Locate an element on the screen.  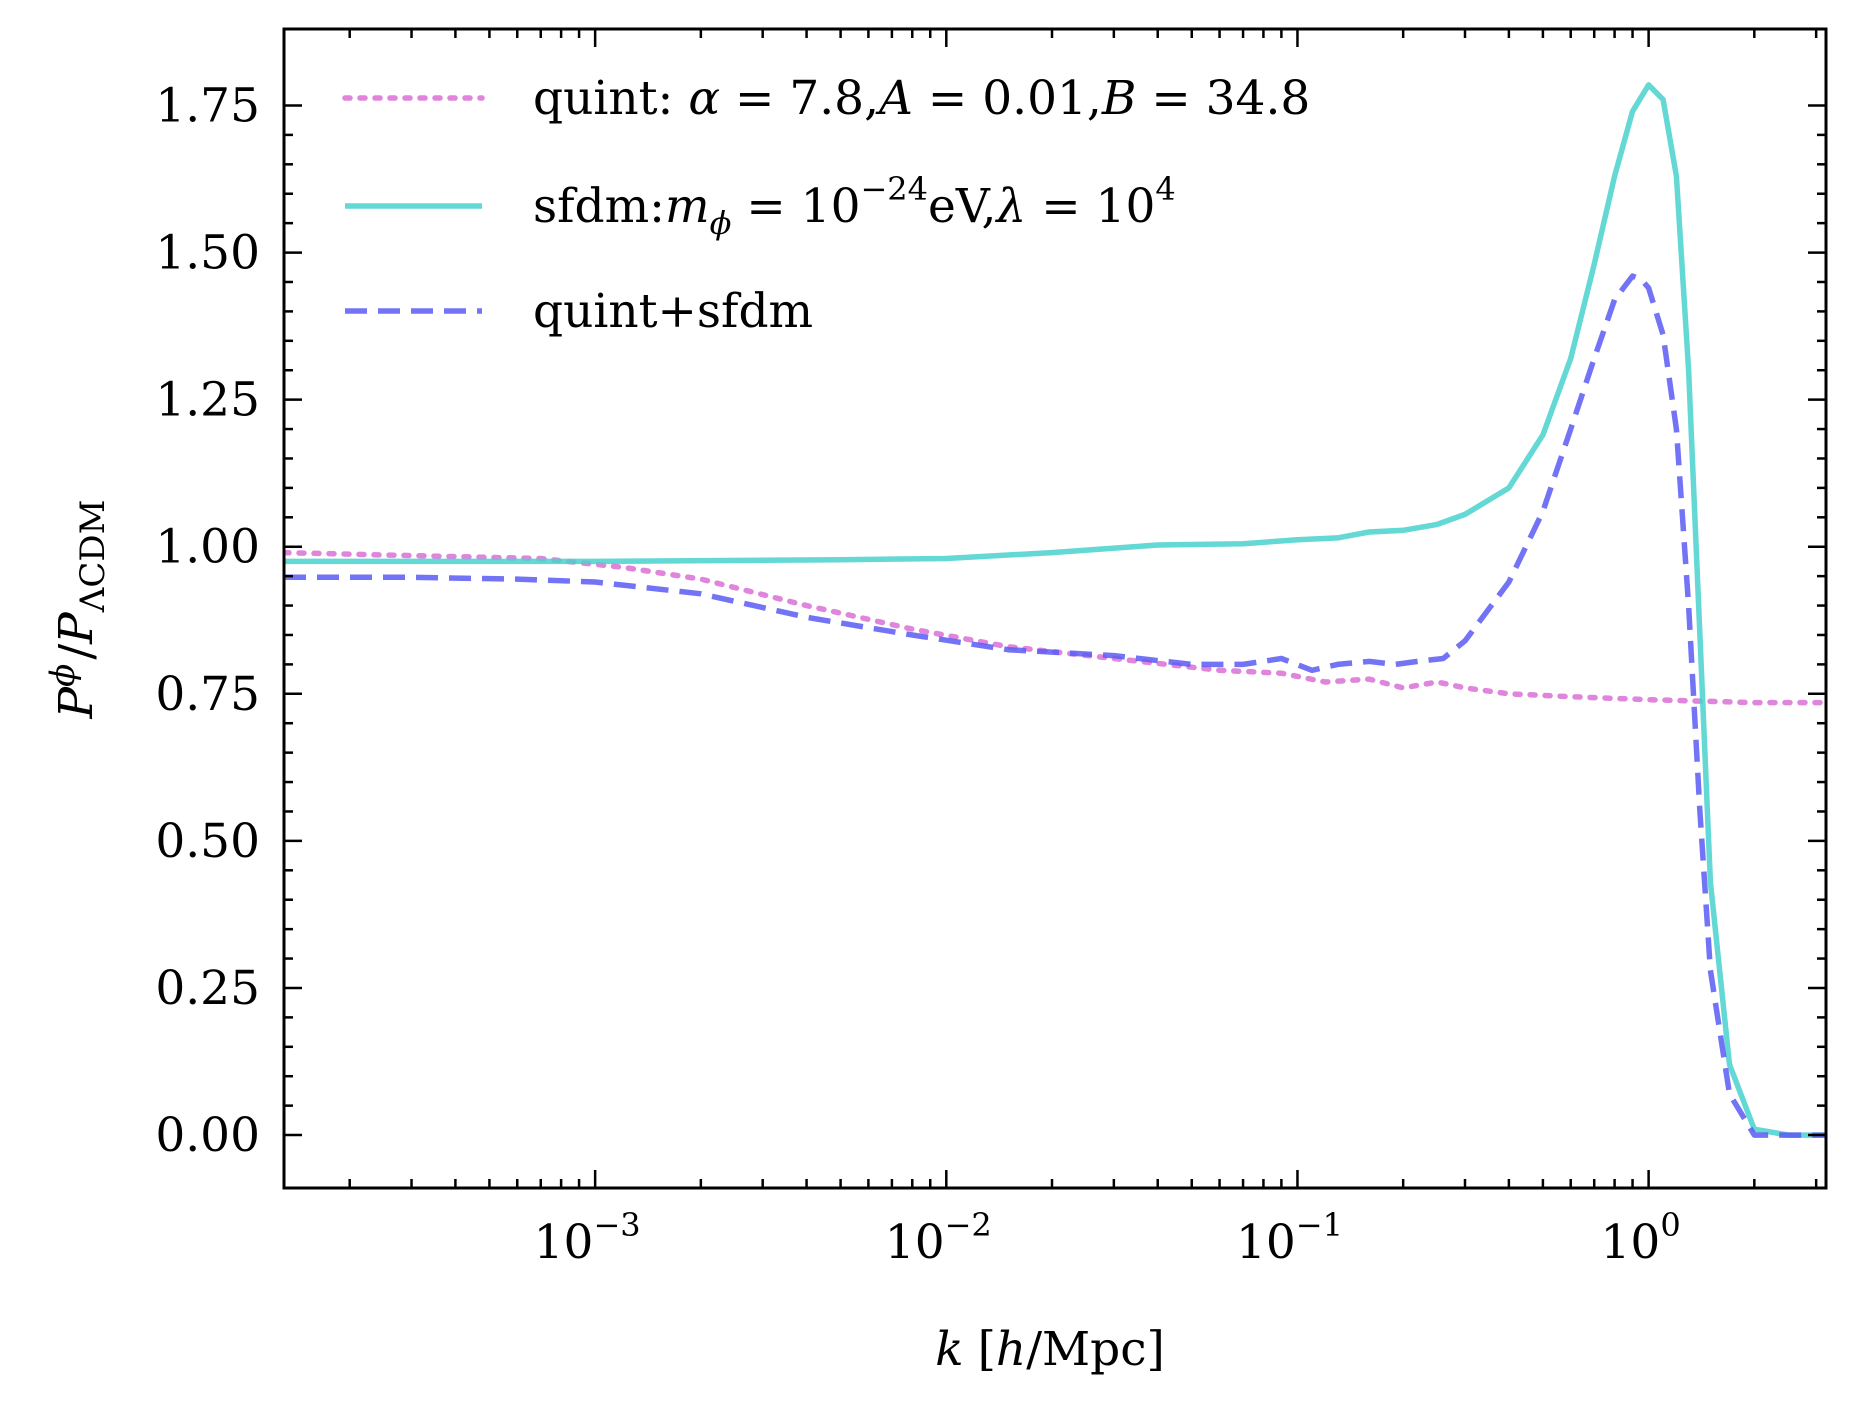
y-tick-label-3: 0.75 is located at coordinates (207, 694).